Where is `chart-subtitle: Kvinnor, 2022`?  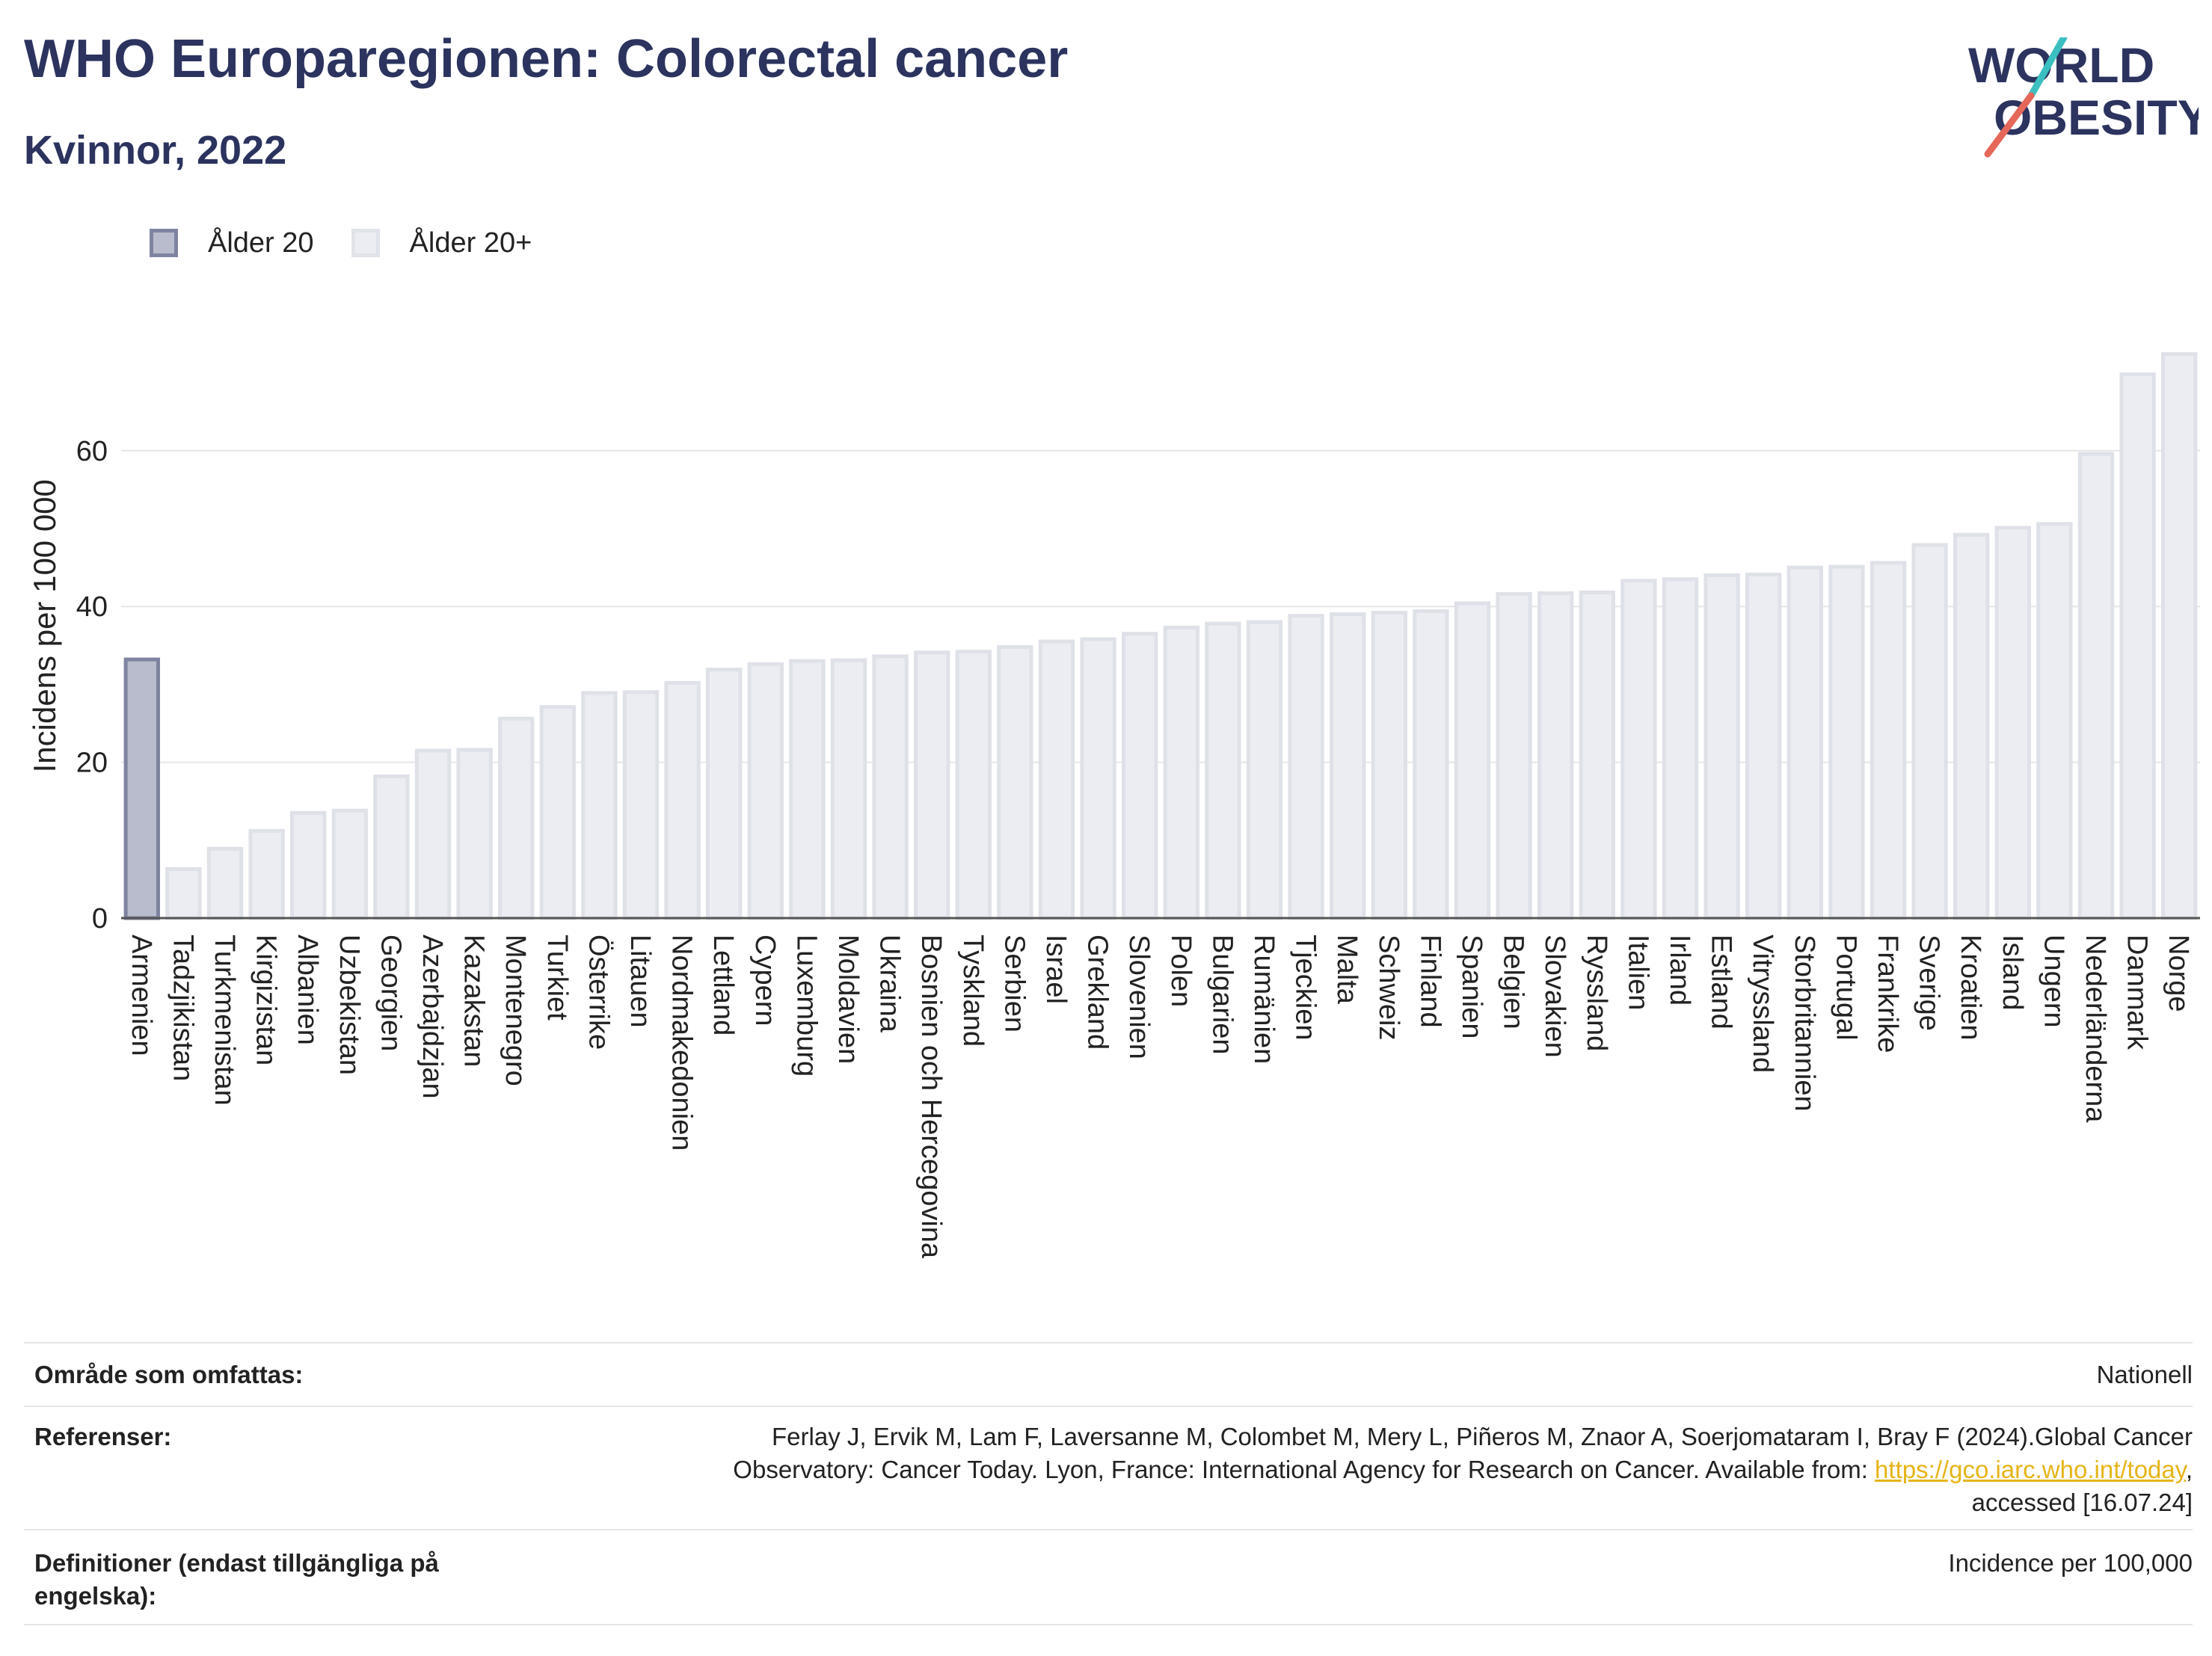
chart-subtitle: Kvinnor, 2022 is located at coordinates (155, 150).